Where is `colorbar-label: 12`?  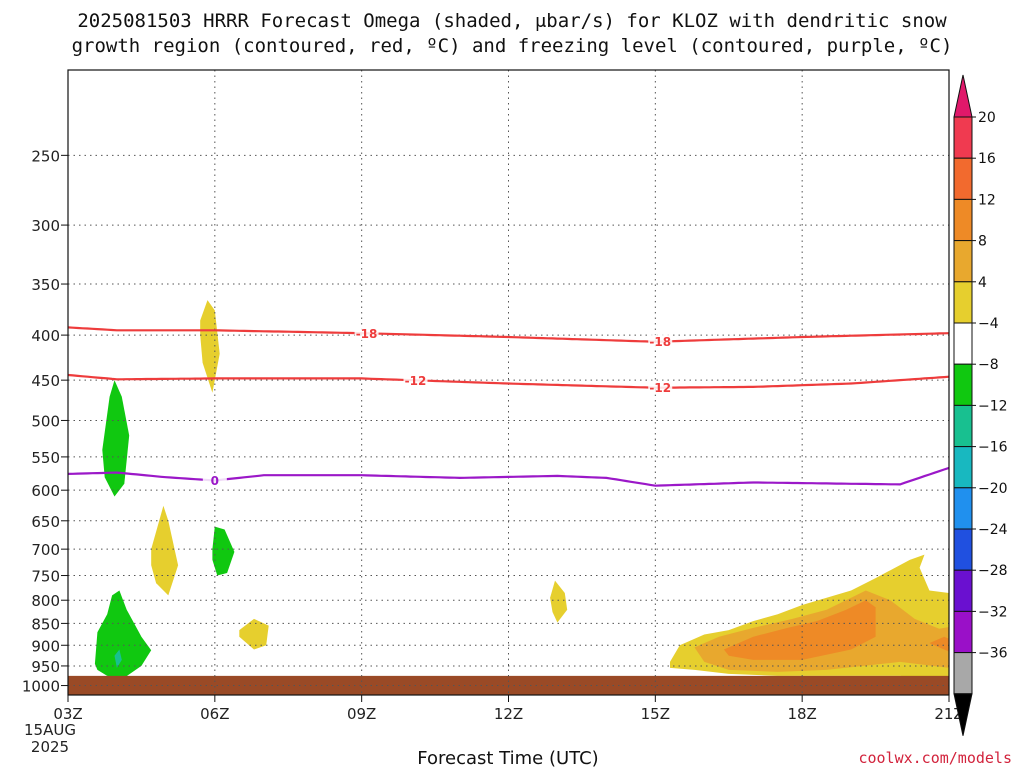 colorbar-label: 12 is located at coordinates (987, 200).